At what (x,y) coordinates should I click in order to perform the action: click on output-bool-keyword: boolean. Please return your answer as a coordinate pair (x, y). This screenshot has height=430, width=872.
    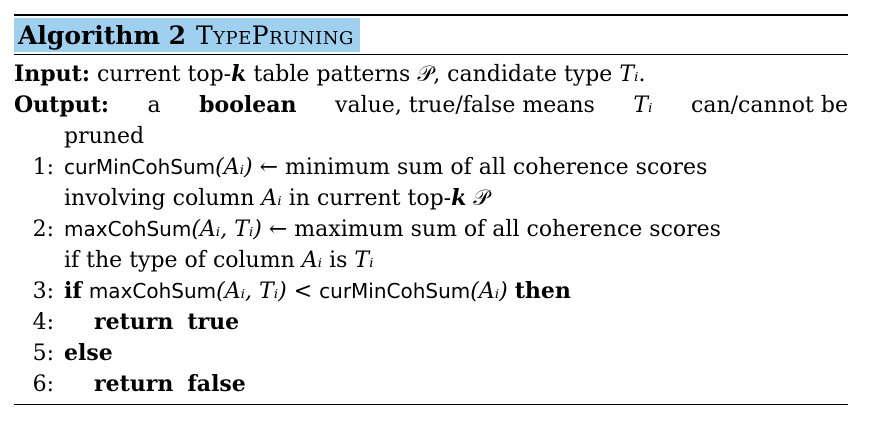
    Looking at the image, I should click on (248, 105).